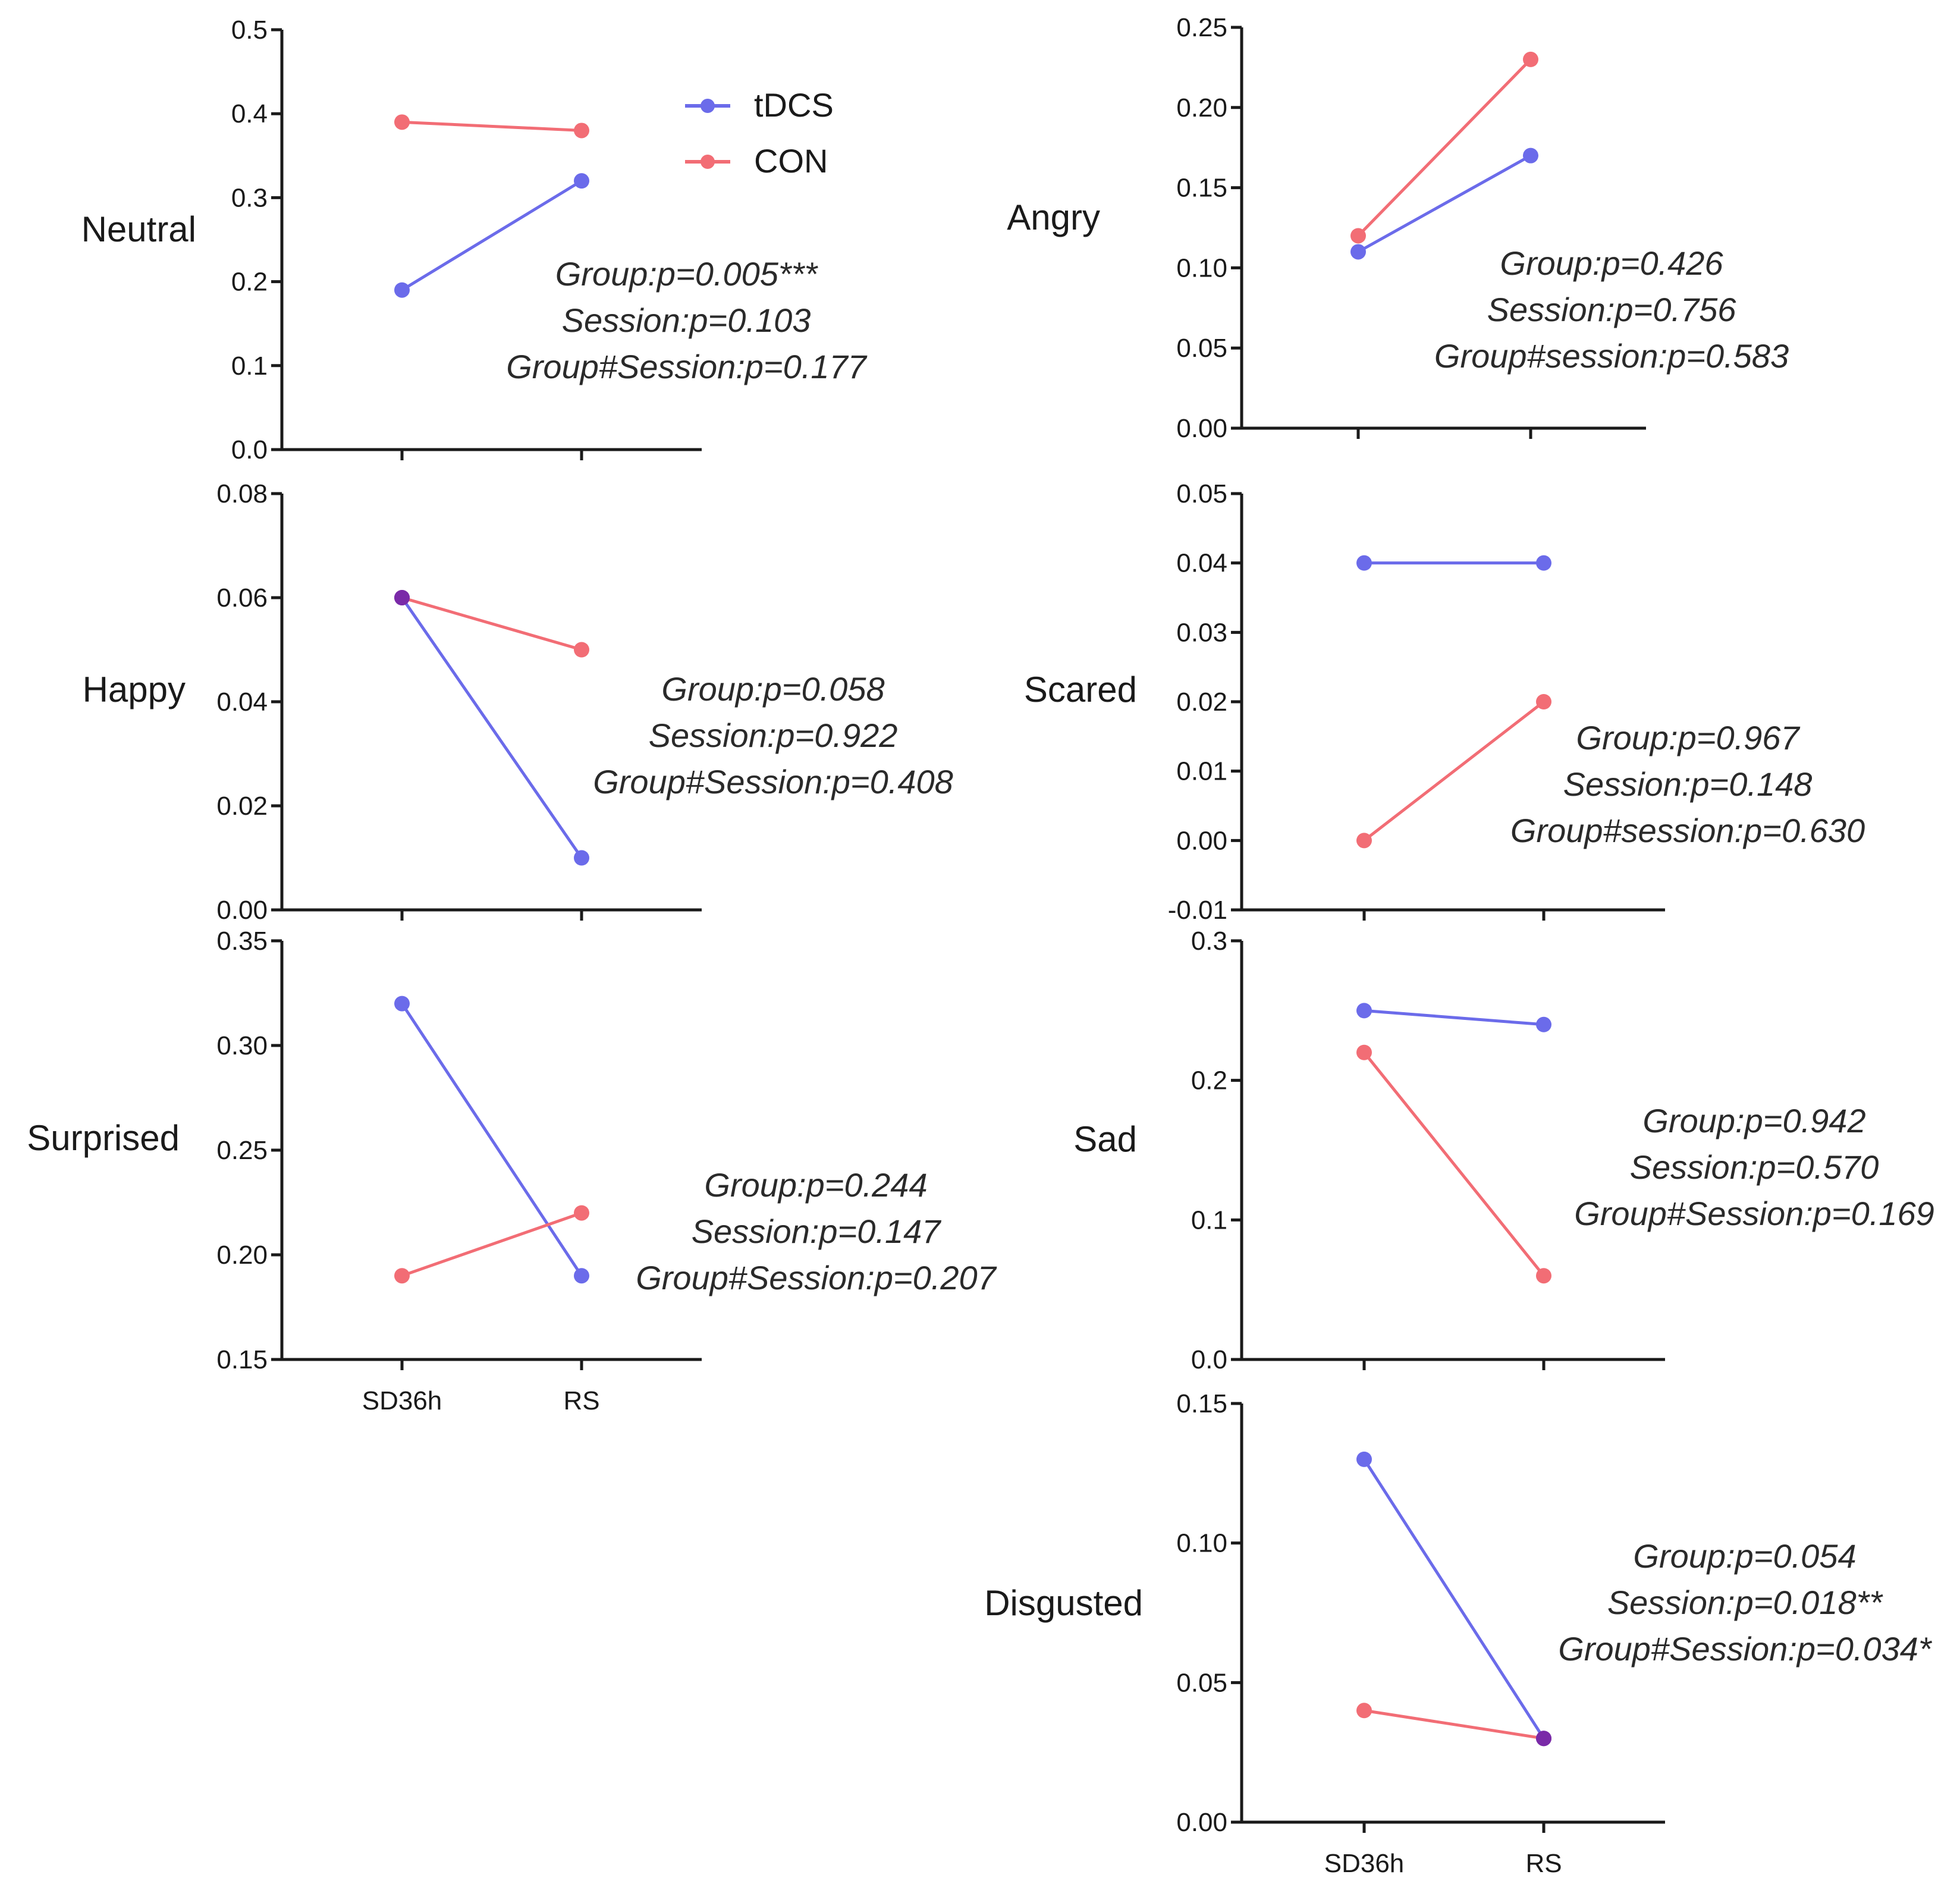  What do you see at coordinates (1611, 263) in the screenshot?
I see `stat-annotation: Group:p=0.426` at bounding box center [1611, 263].